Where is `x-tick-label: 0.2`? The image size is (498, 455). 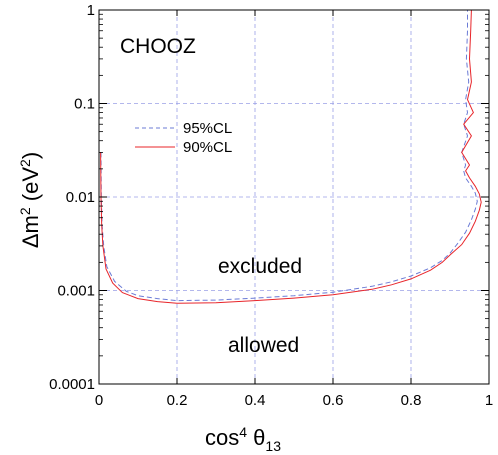
x-tick-label: 0.2 is located at coordinates (177, 400).